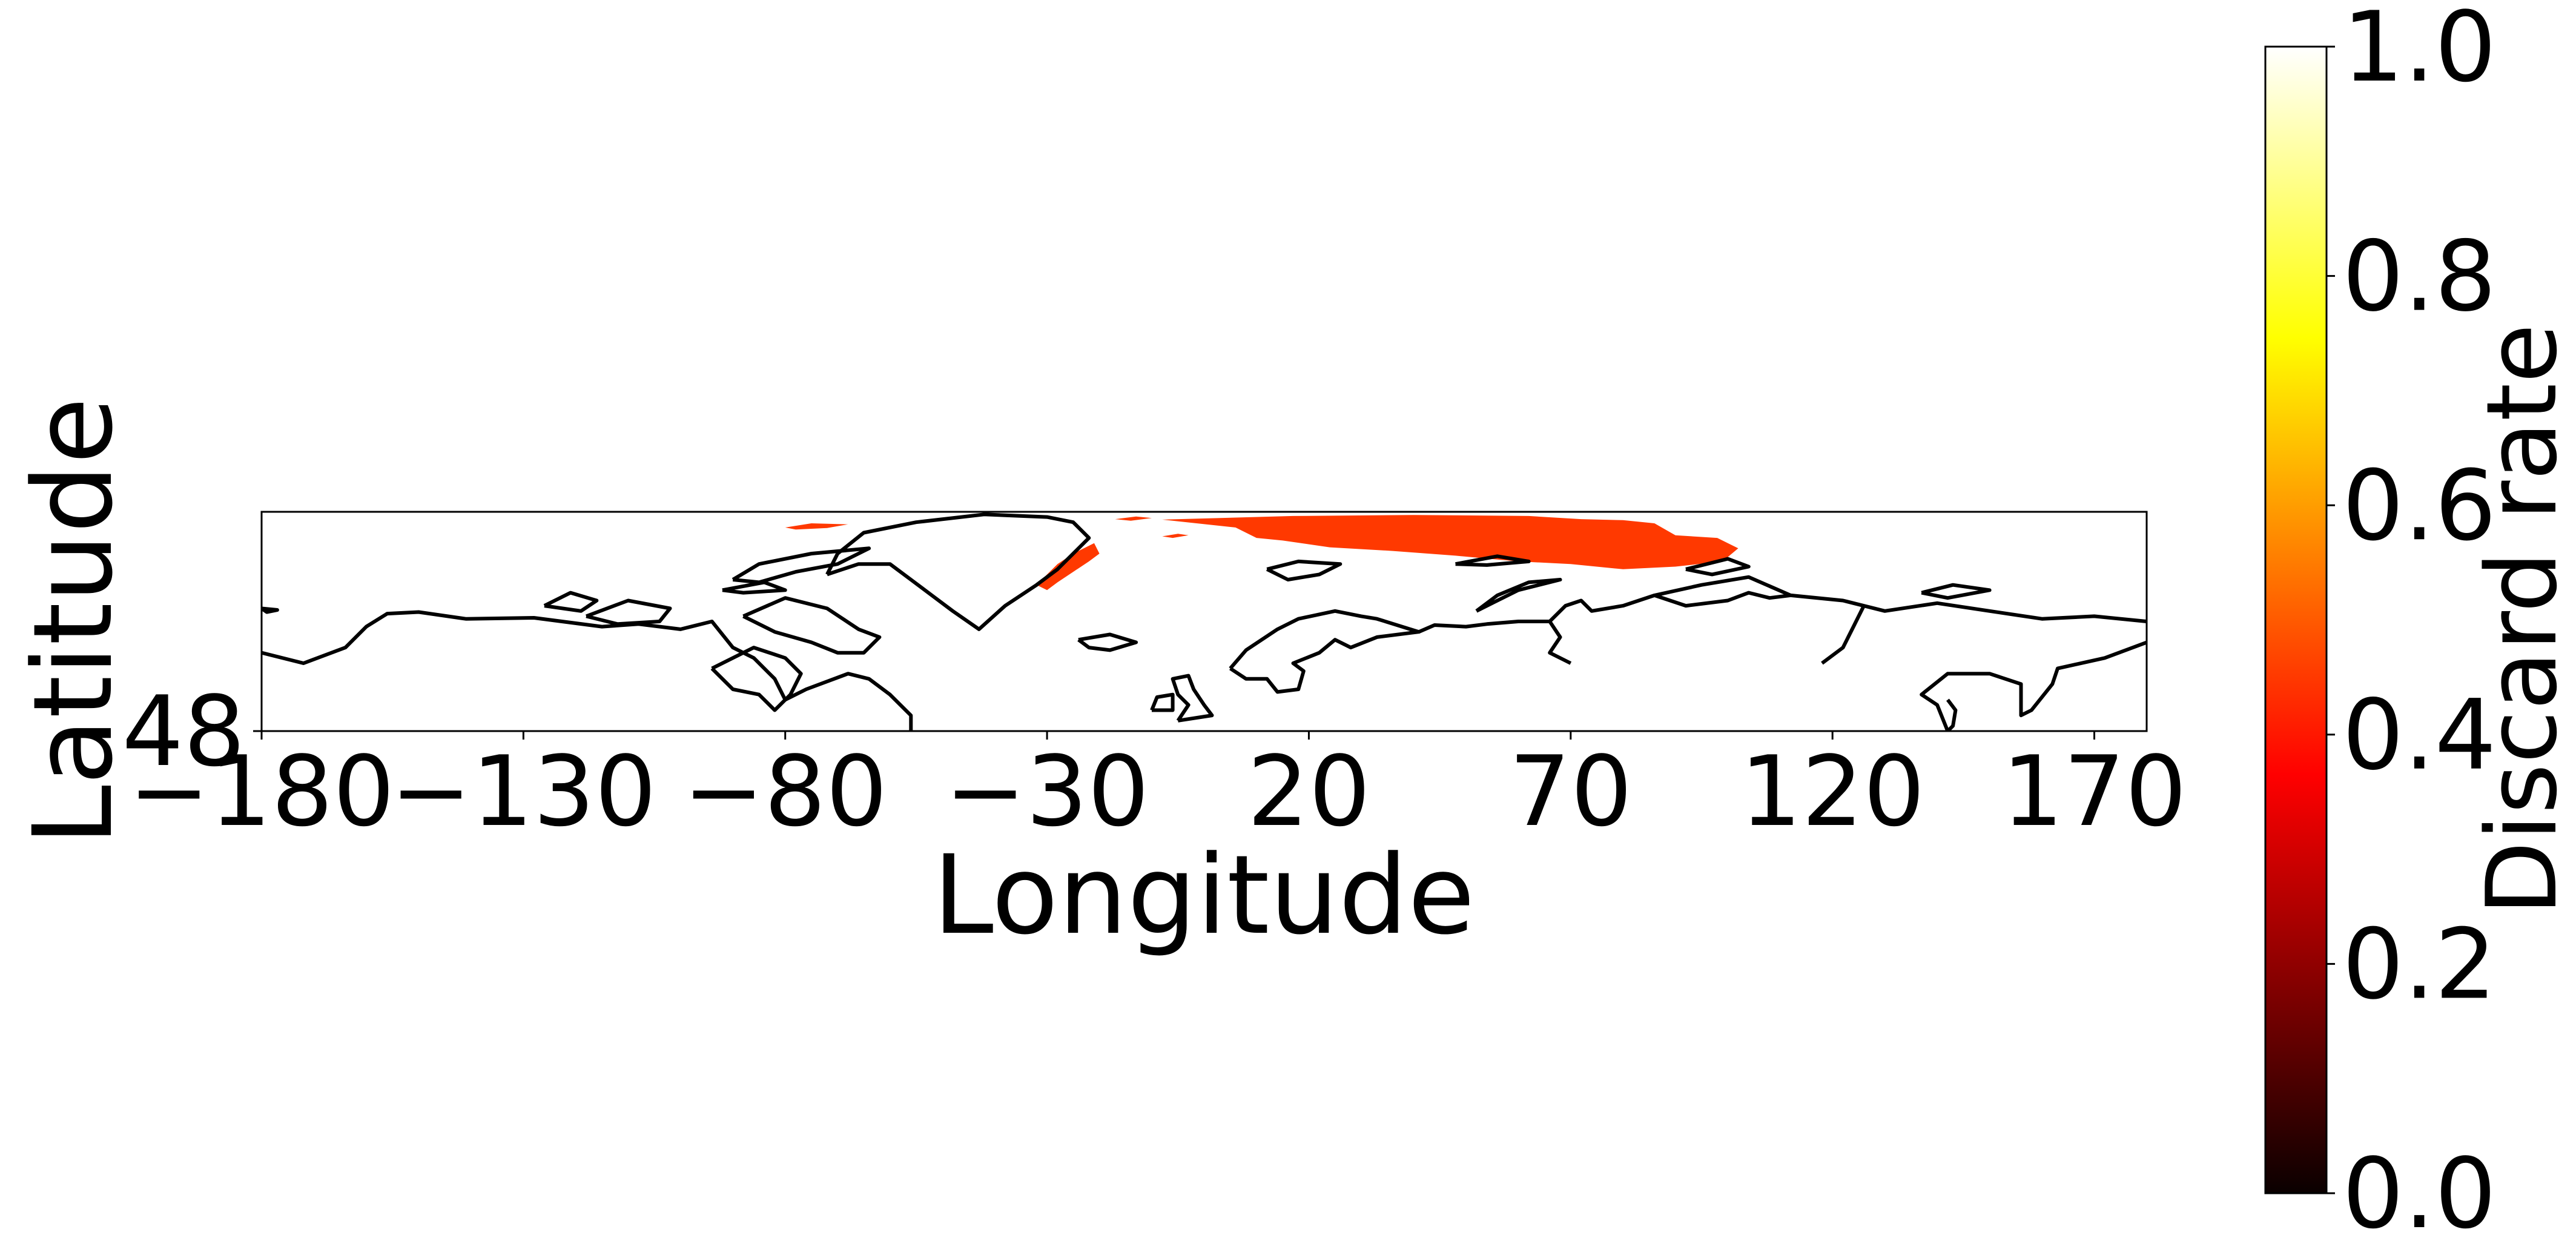  What do you see at coordinates (2411, 625) in the screenshot?
I see `colorbar-ticks: 0.0 0.2 0.4 0.6 0.8 1.0` at bounding box center [2411, 625].